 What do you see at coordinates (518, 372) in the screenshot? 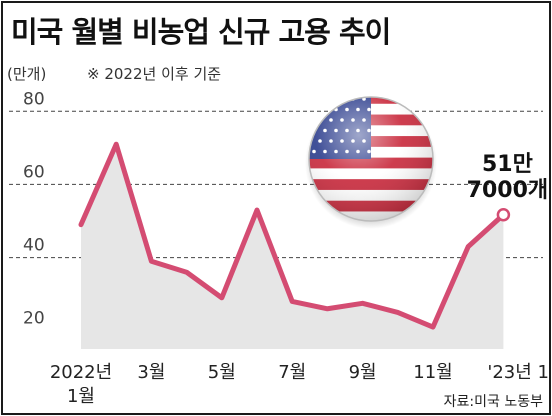
I see `x-tick-label: '23년 1월` at bounding box center [518, 372].